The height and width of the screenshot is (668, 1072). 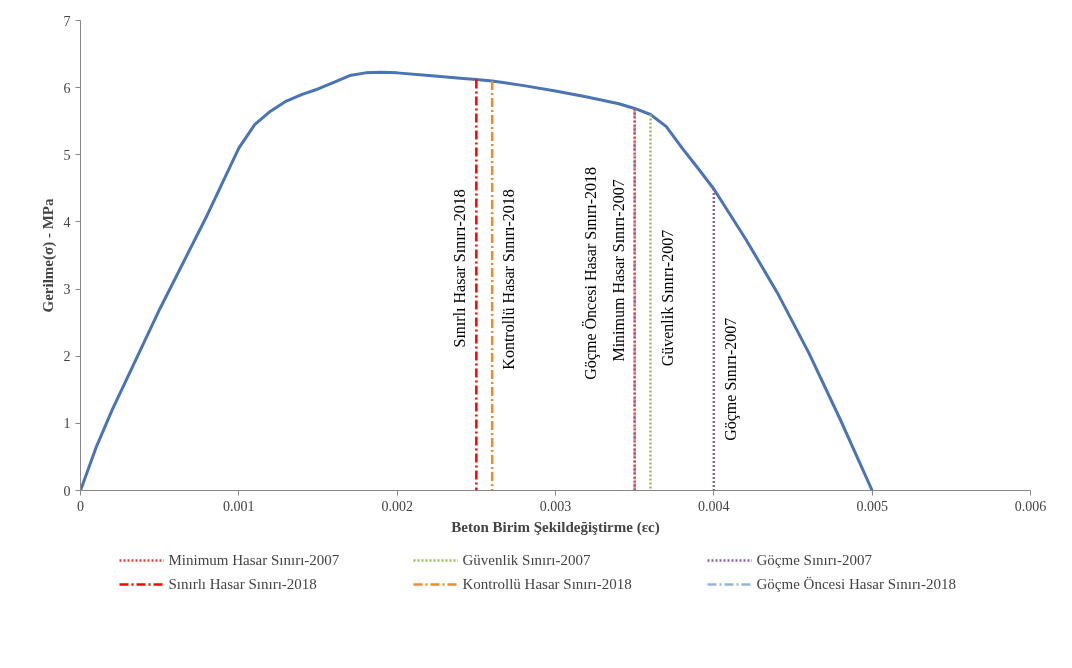 What do you see at coordinates (667, 298) in the screenshot?
I see `annotation: Güvenlik Sınırı-2007` at bounding box center [667, 298].